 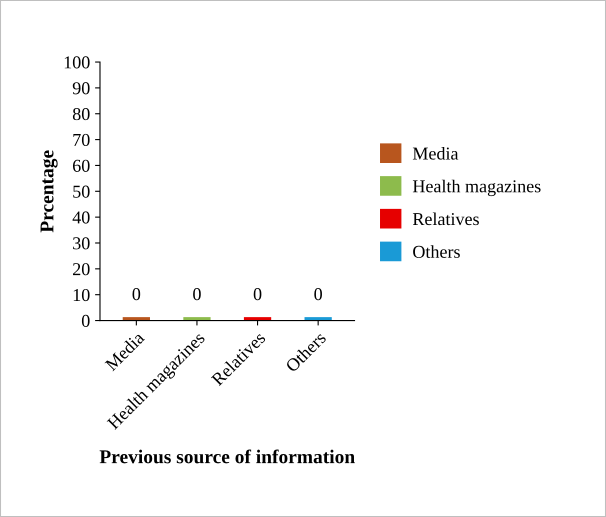 I want to click on y-tick-label: 30, so click(x=81, y=243).